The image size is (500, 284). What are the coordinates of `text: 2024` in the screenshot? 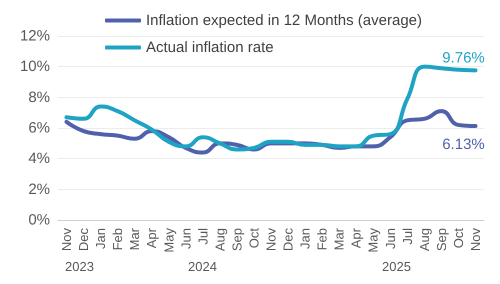 It's located at (202, 266).